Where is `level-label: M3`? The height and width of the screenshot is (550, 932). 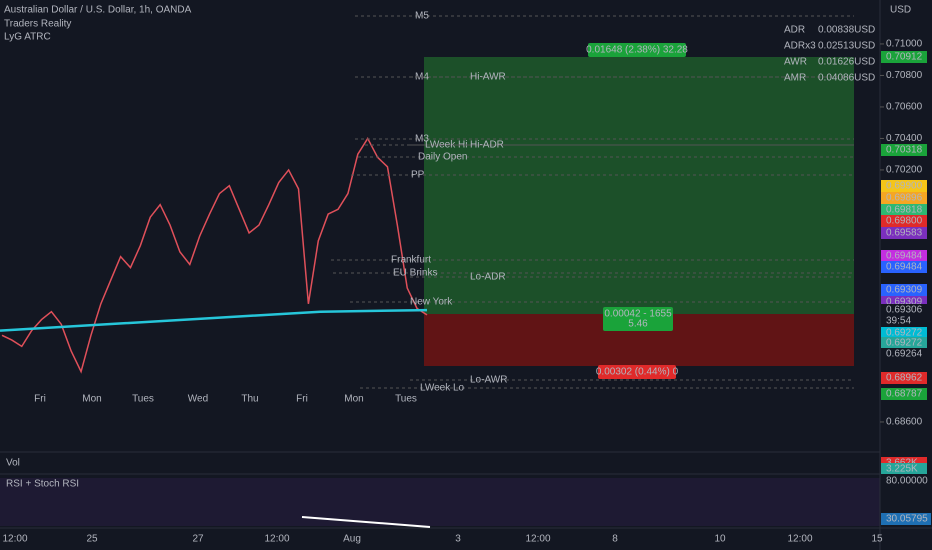 level-label: M3 is located at coordinates (422, 139).